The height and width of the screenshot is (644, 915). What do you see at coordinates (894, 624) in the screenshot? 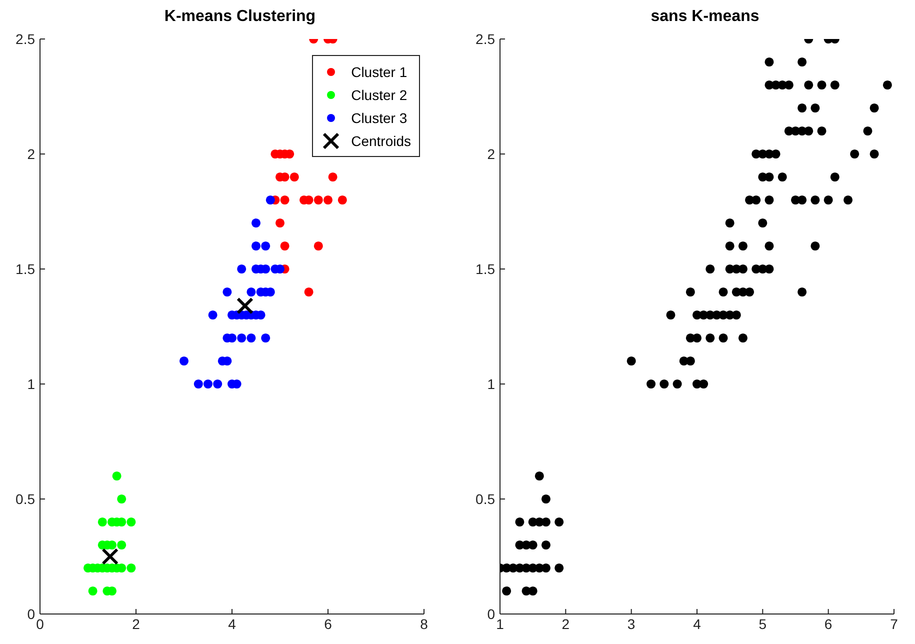
I see `x-tick-label: 7` at bounding box center [894, 624].